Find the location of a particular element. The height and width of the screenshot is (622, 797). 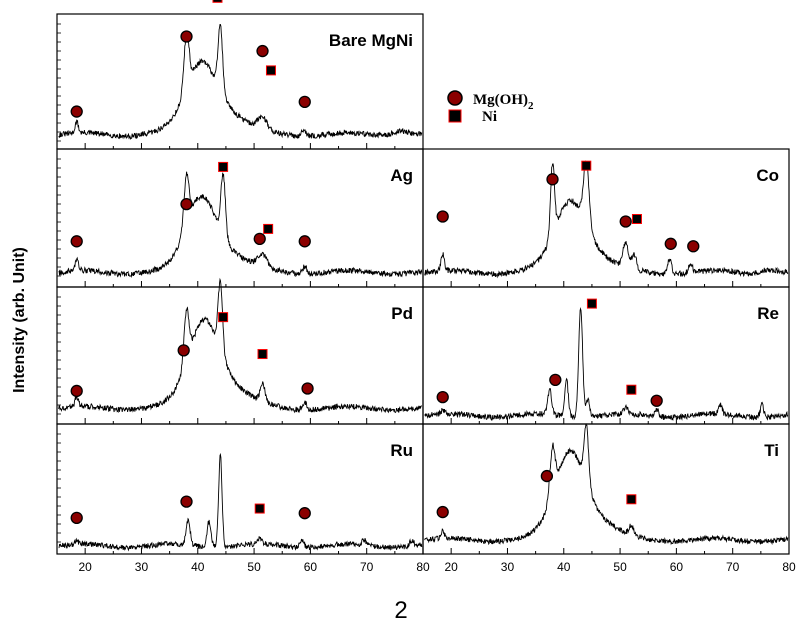

spectrum-line-pd is located at coordinates (240, 345).